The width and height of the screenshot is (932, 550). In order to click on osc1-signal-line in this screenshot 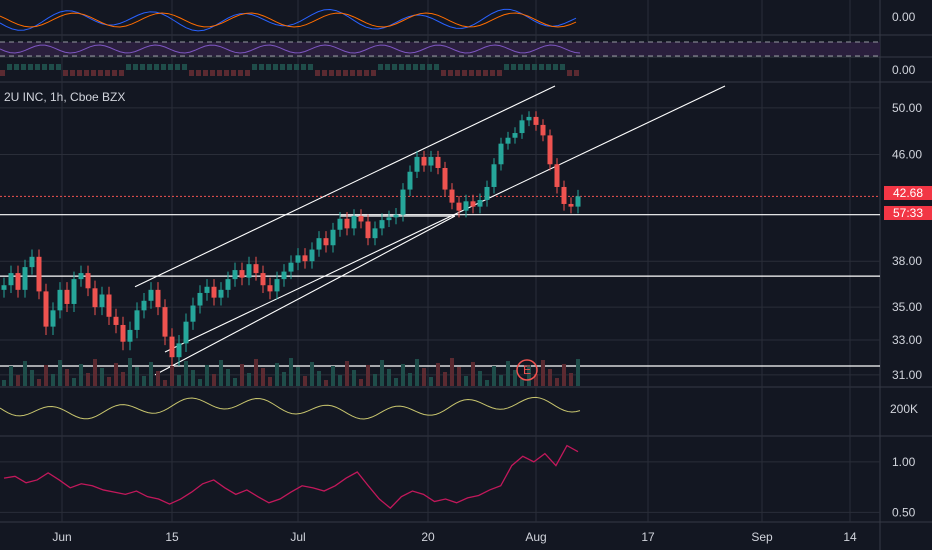, I will do `click(288, 20)`.